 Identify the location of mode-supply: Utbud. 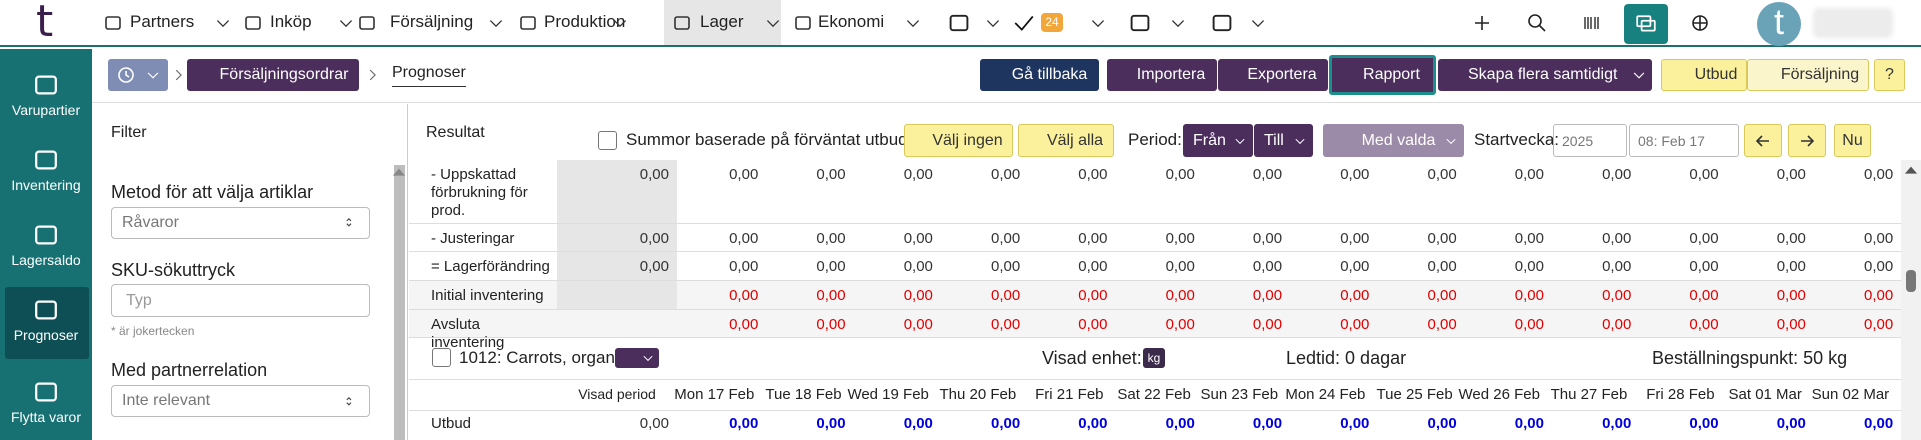
(1704, 75).